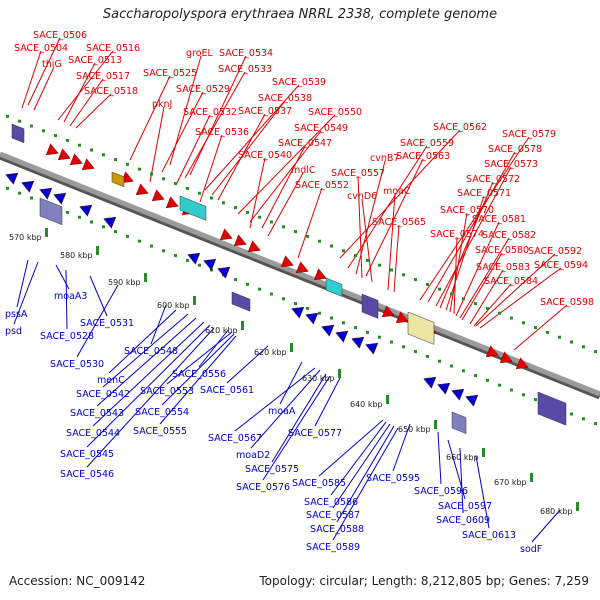 The image size is (600, 600). What do you see at coordinates (397, 191) in the screenshot?
I see `forward-gene-label-moac: moaC` at bounding box center [397, 191].